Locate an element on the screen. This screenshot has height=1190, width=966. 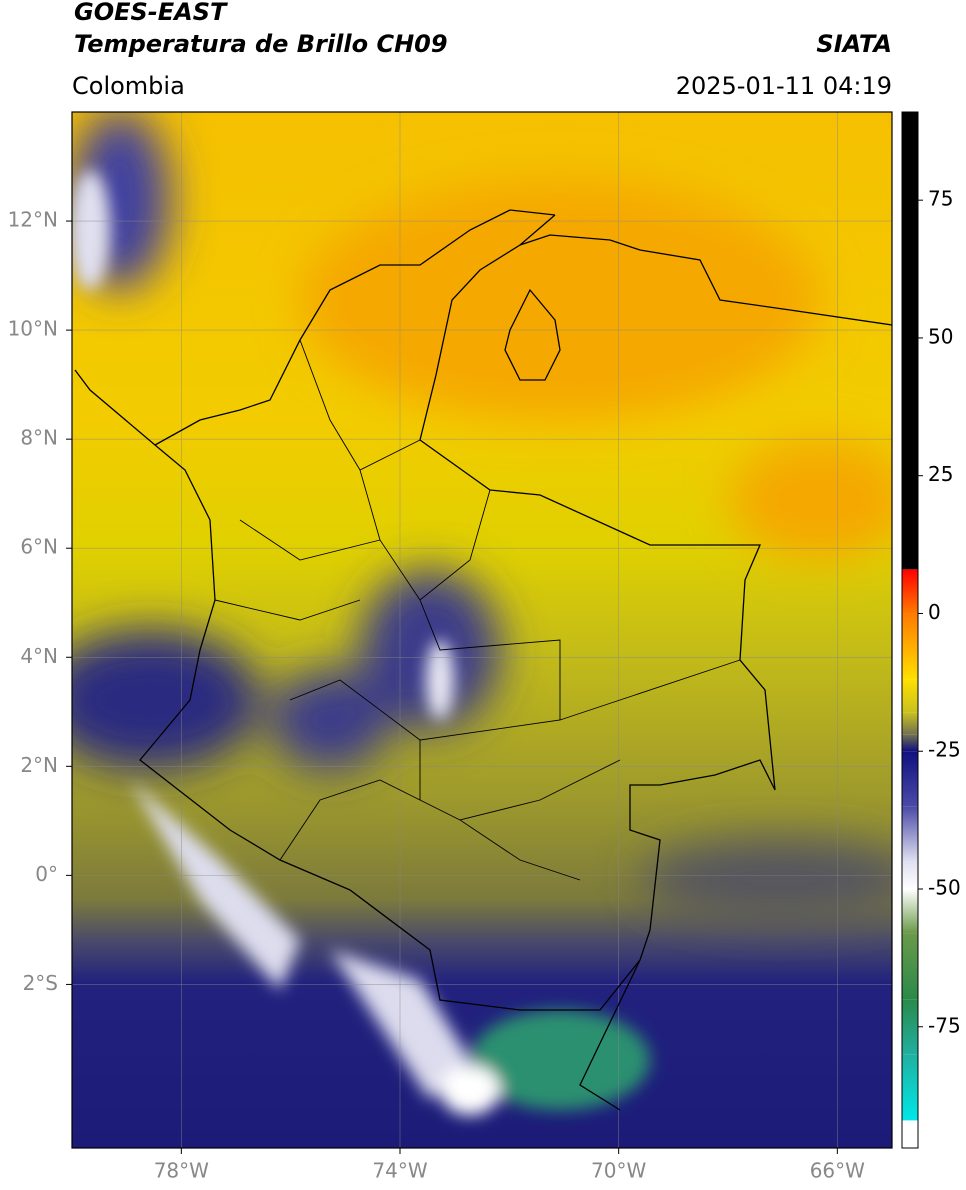
colorbar-tick-label: 50 is located at coordinates (940, 336).